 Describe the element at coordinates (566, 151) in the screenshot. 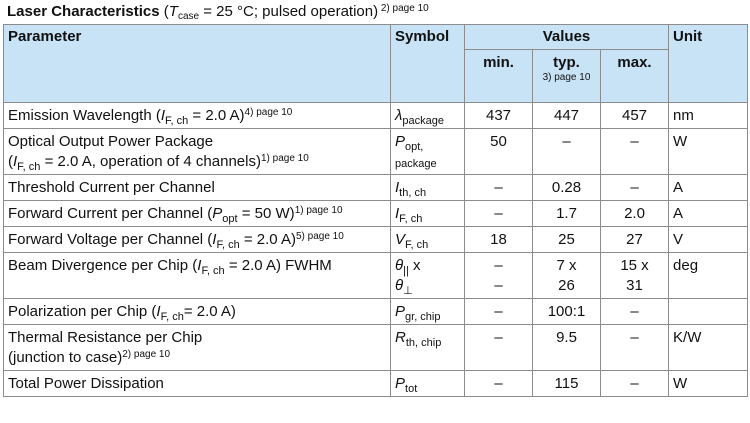

I see `typ-cell: –` at that location.